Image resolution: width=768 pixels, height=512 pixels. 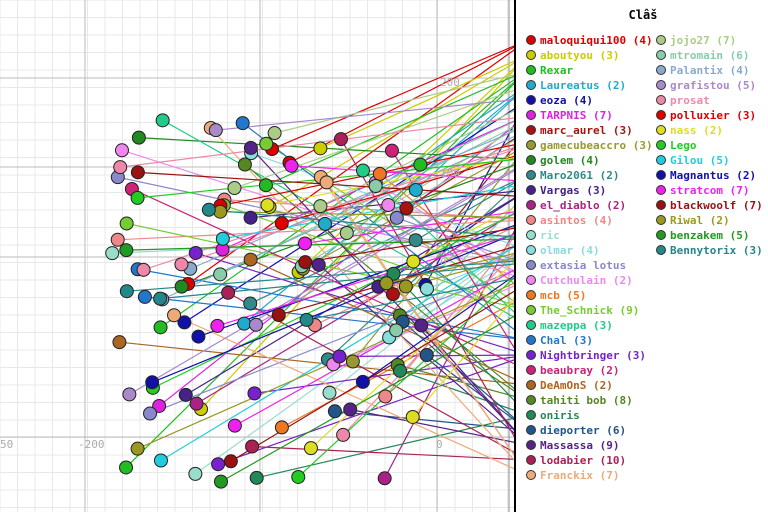 I want to click on legend-label: beaubray (2), so click(x=580, y=370).